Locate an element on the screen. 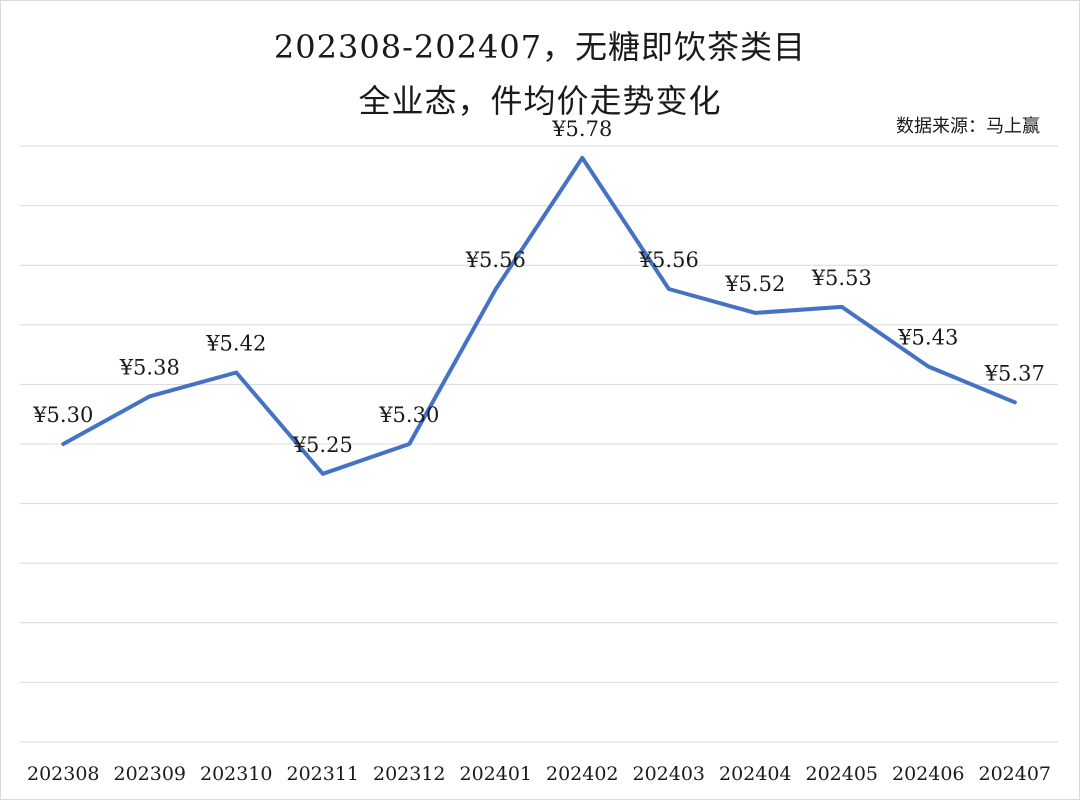 The image size is (1080, 800). x-tick-label: 202308 is located at coordinates (63, 774).